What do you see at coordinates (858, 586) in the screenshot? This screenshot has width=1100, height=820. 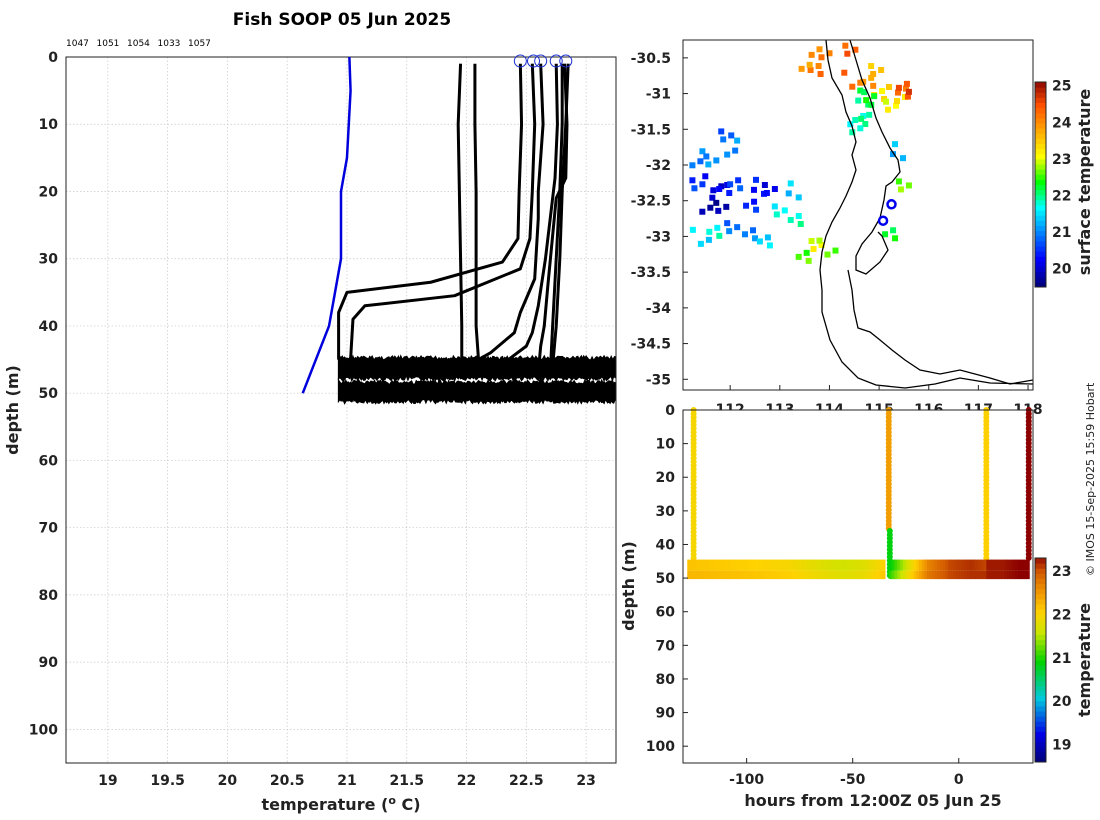 I see `plot-frame` at bounding box center [858, 586].